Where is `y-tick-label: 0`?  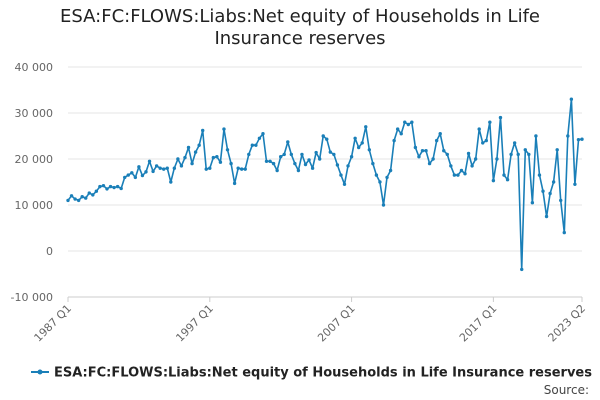 y-tick-label: 0 is located at coordinates (49, 251).